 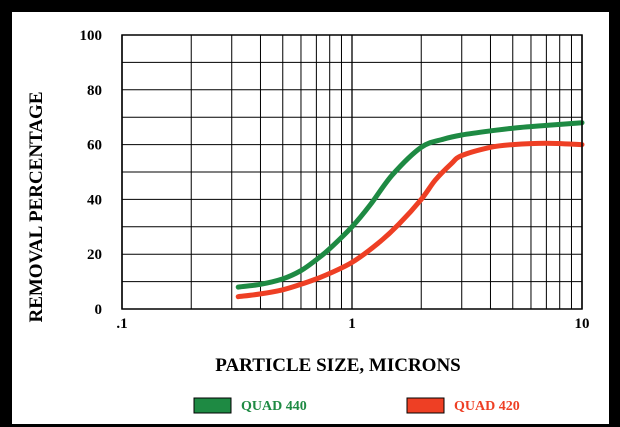 What do you see at coordinates (94, 200) in the screenshot?
I see `y-tick-label: 40` at bounding box center [94, 200].